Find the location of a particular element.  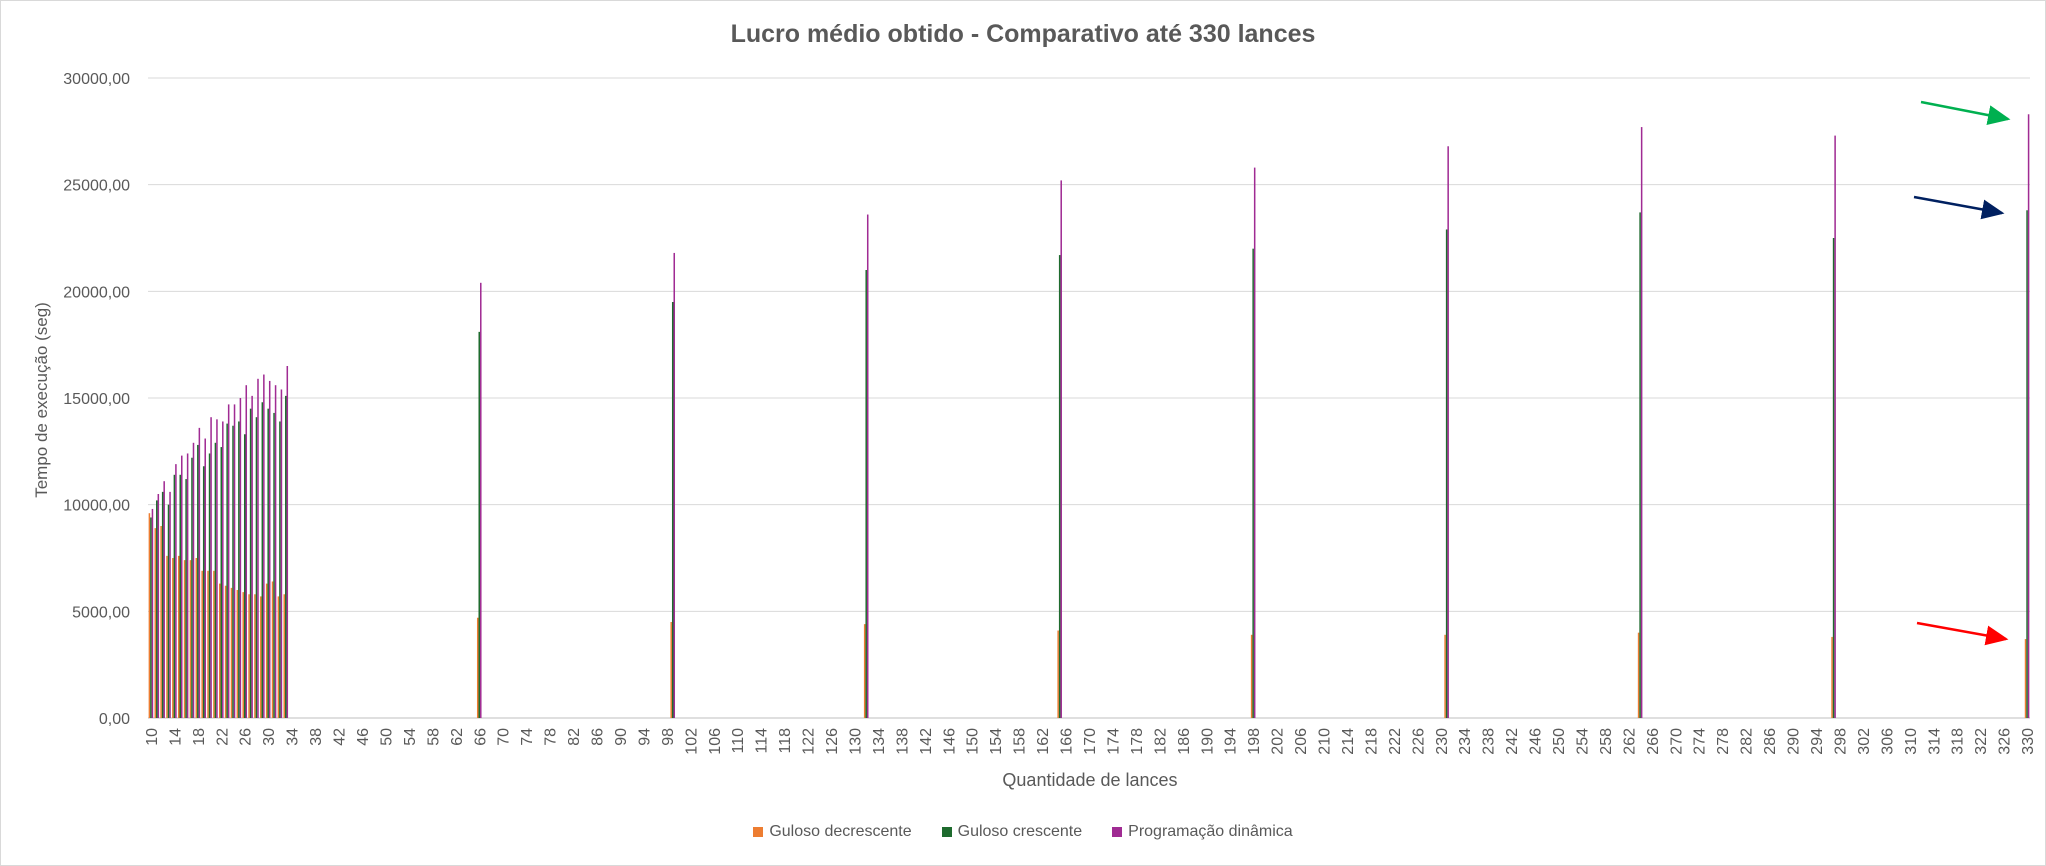

x-tick-label: 86 is located at coordinates (598, 737).